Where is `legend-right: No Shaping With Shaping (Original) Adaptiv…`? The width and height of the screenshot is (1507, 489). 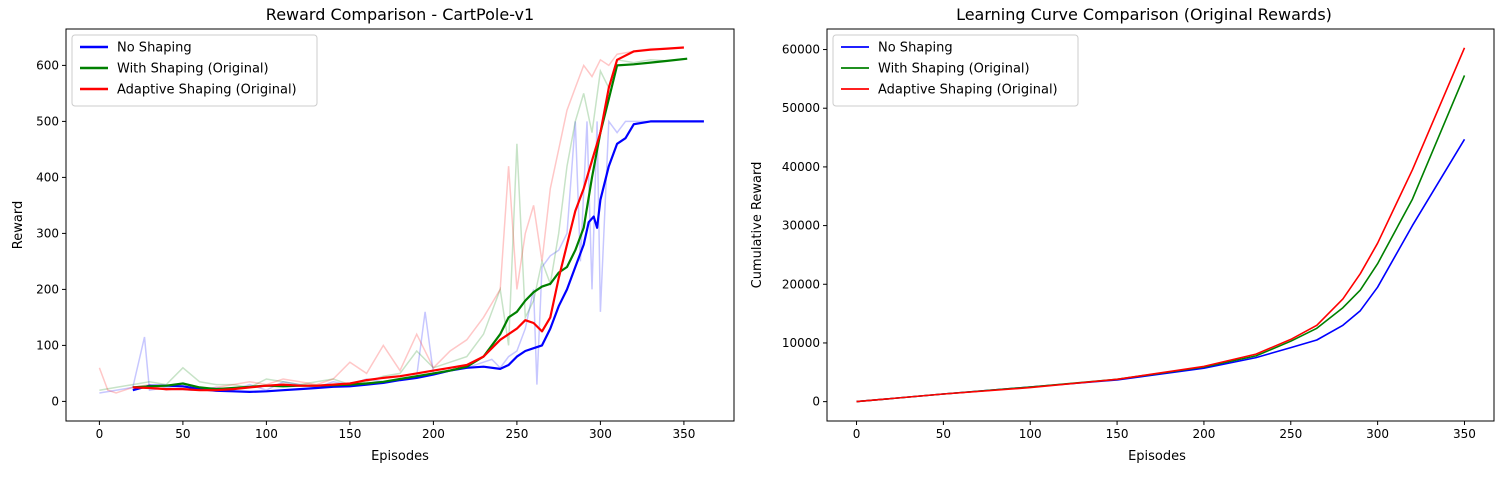
legend-right: No Shaping With Shaping (Original) Adaptiv… is located at coordinates (955, 70).